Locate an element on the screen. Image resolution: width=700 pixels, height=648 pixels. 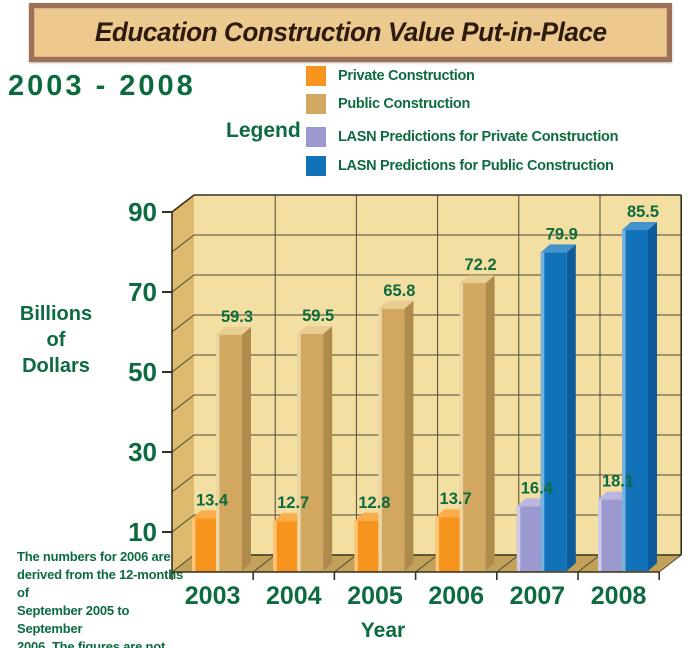
lasn-public-swatch-icon is located at coordinates (316, 166).